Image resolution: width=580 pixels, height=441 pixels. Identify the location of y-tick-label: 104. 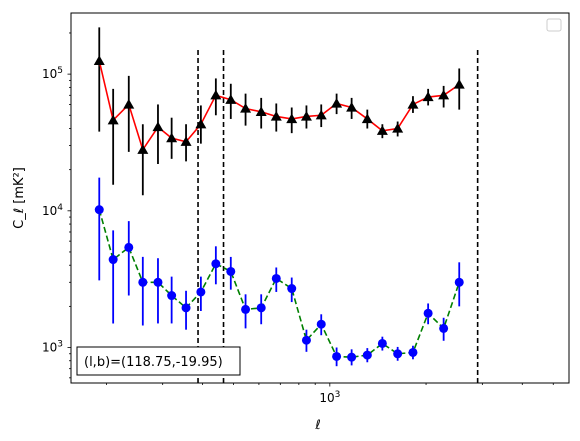
(52, 210).